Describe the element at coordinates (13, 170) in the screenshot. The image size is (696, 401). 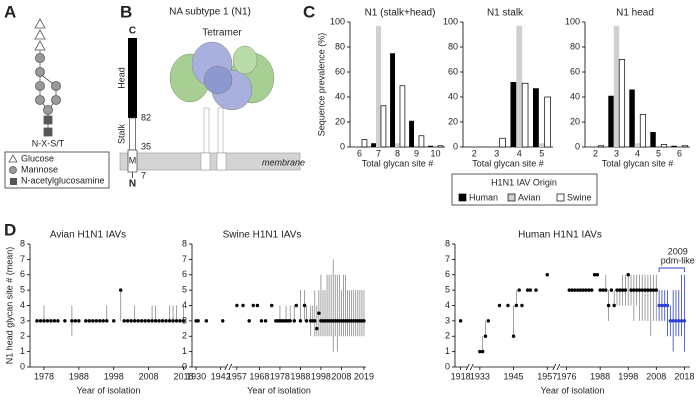
I see `legend-symbol` at that location.